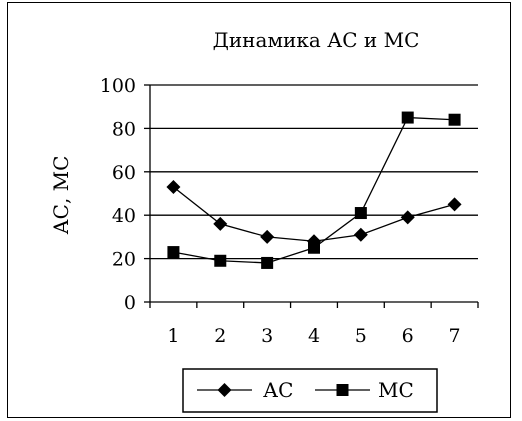 The width and height of the screenshot is (522, 421). I want to click on x-tick-label: 4, so click(314, 336).